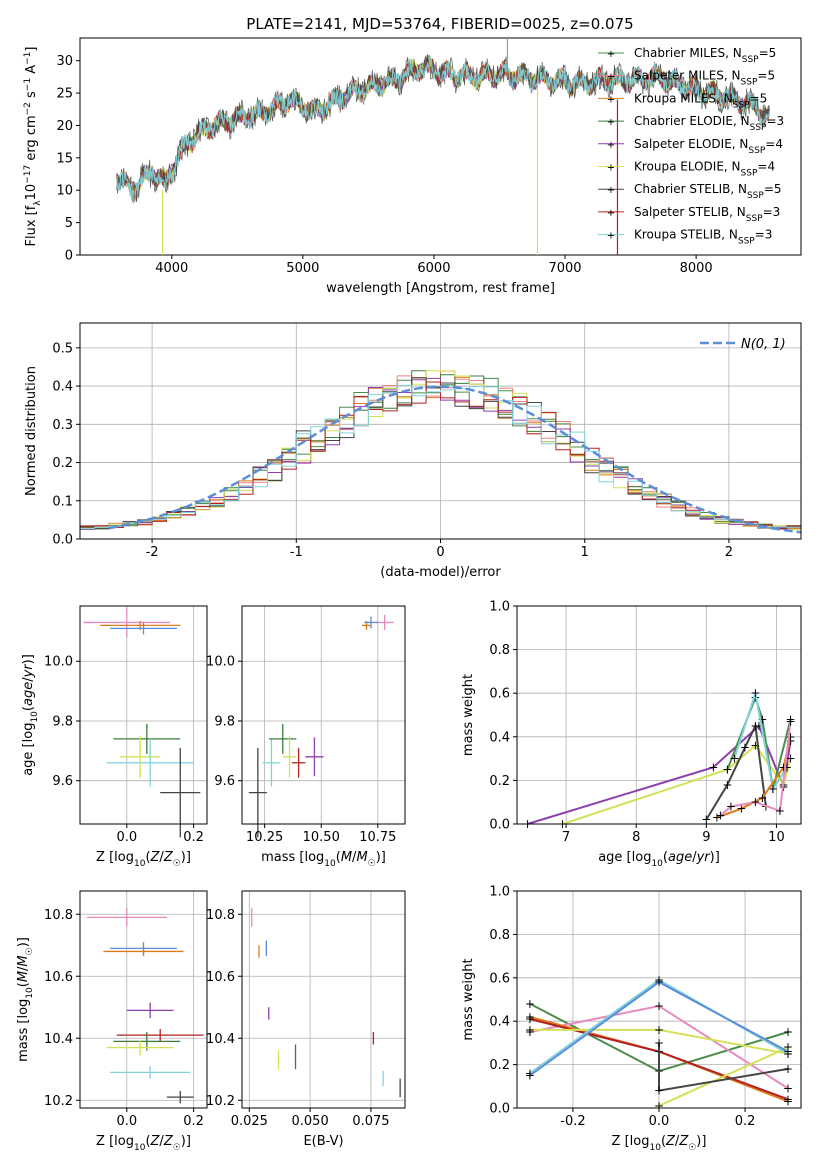 The width and height of the screenshot is (819, 1170). Describe the element at coordinates (691, 144) in the screenshot. I see `legend-text-part: Salpeter ELODIE, N` at that location.